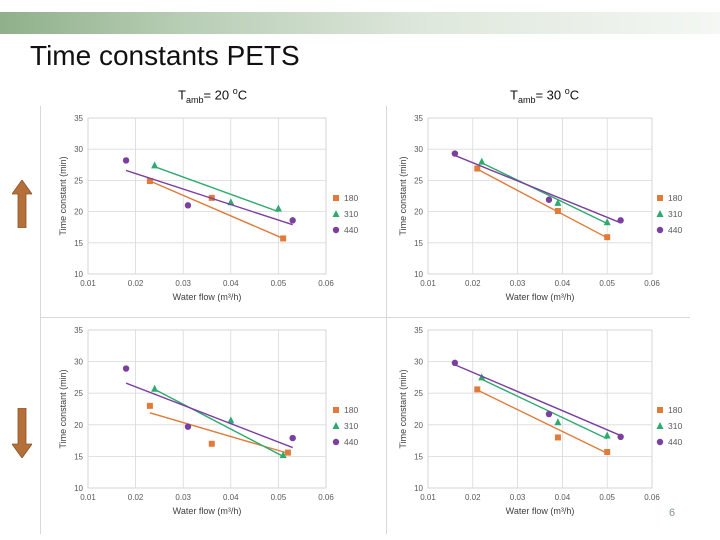  Describe the element at coordinates (218, 95) in the screenshot. I see `cond-mid: = 20` at that location.